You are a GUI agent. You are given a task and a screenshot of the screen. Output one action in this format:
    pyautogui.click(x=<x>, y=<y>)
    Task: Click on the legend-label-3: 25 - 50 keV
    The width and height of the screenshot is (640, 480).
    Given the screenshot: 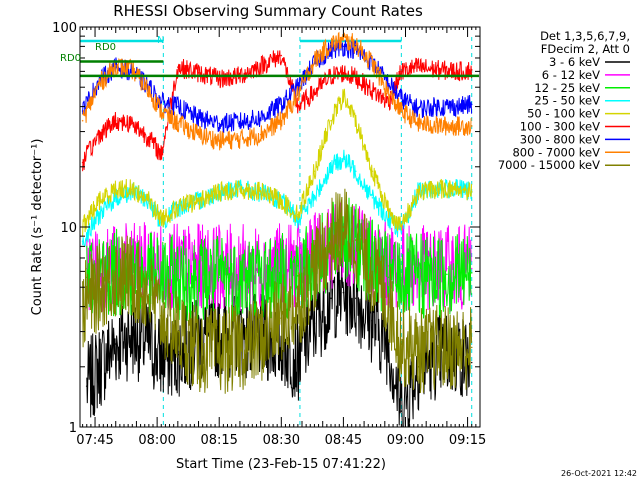 What is the action you would take?
    pyautogui.click(x=567, y=101)
    